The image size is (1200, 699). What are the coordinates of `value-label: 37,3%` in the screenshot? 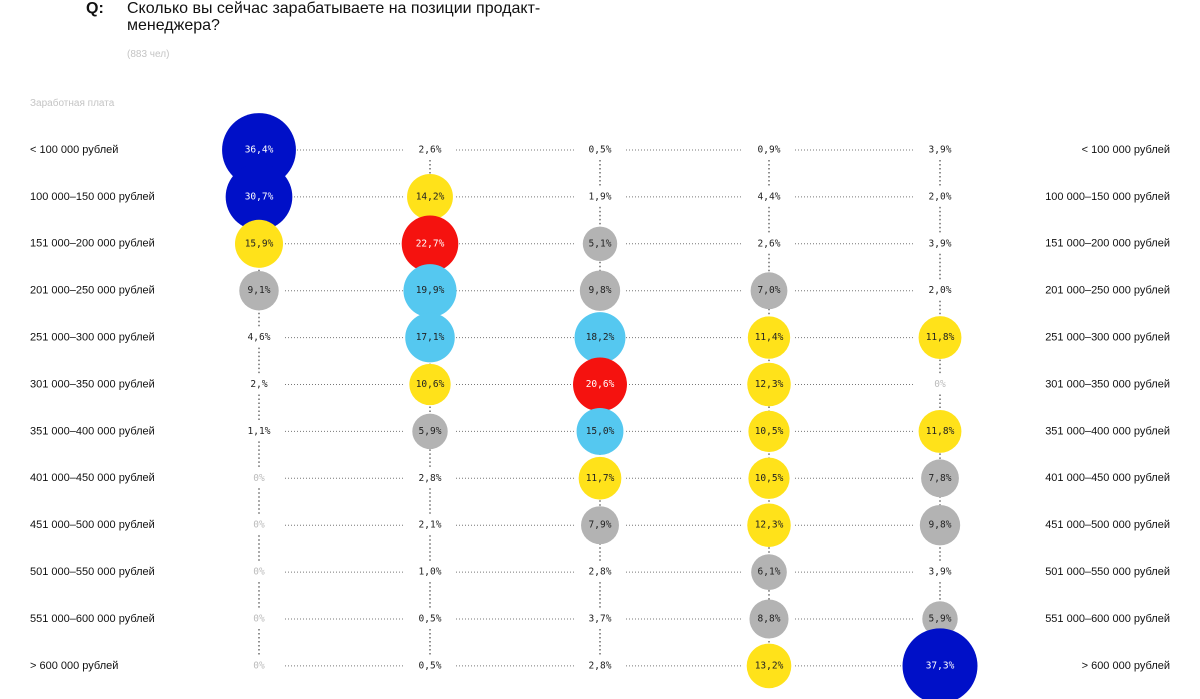 It's located at (940, 665).